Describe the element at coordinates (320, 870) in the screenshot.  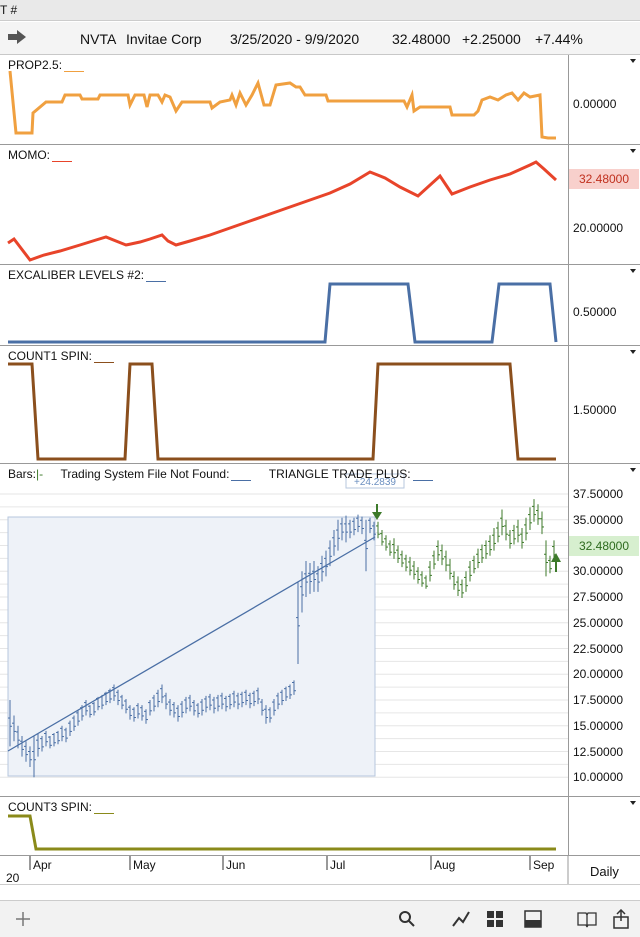
I see `time-axis: Apr May Jun Jul Aug Sep 20 Daily` at that location.